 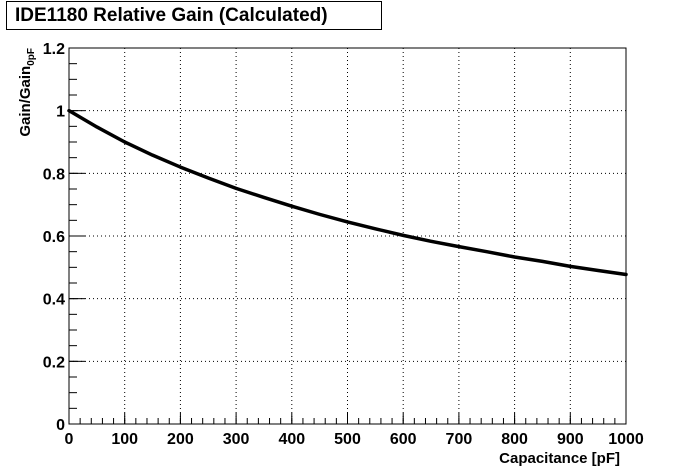 What do you see at coordinates (54, 174) in the screenshot?
I see `y-tick-label: 0.8` at bounding box center [54, 174].